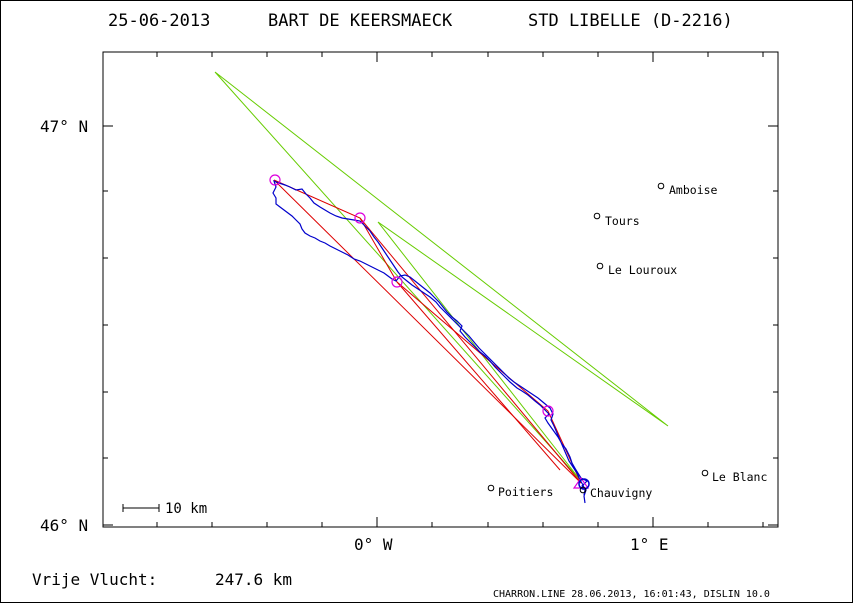  Describe the element at coordinates (583, 490) in the screenshot. I see `city-marker-chauvigny` at that location.